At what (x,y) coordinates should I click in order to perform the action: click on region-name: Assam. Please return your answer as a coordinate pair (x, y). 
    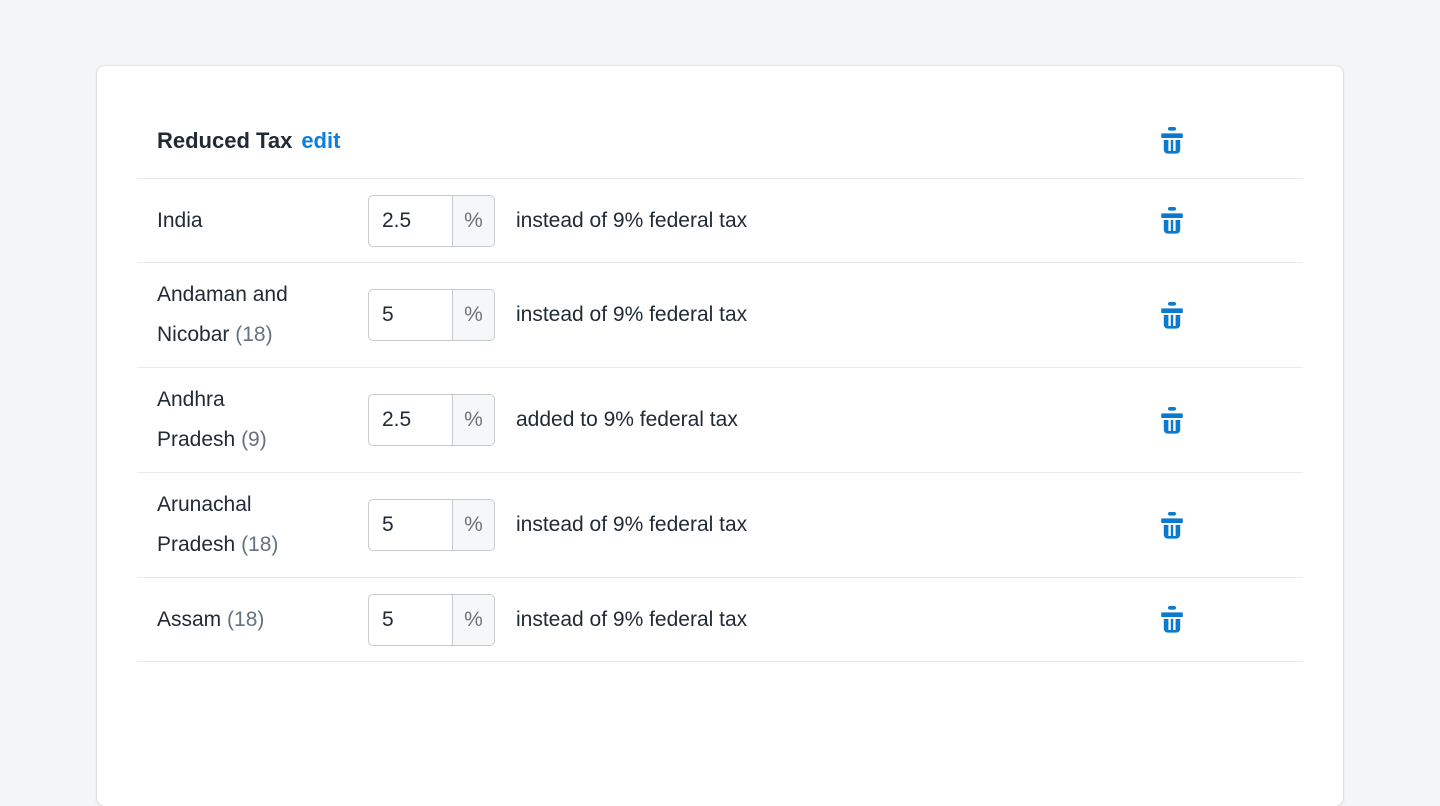
    Looking at the image, I should click on (189, 619).